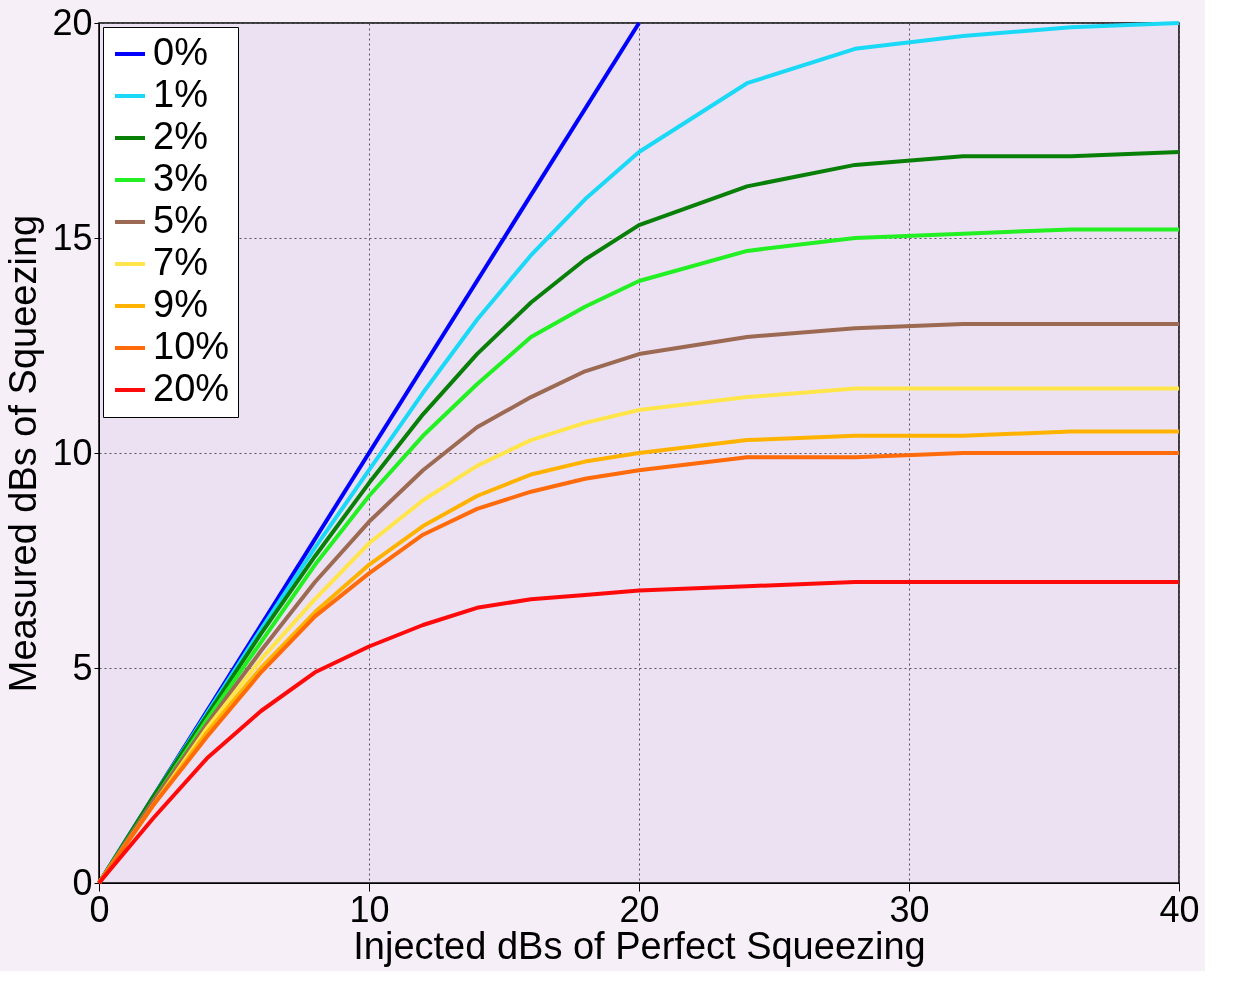 The height and width of the screenshot is (1002, 1245). Describe the element at coordinates (180, 136) in the screenshot. I see `legend-label: 2%` at that location.